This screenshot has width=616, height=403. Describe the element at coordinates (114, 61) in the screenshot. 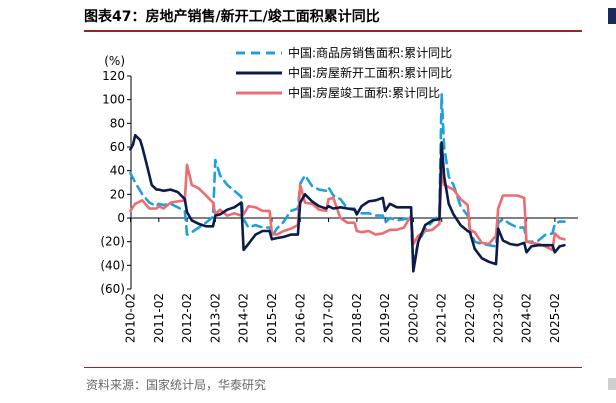

I see `y-axis-unit-label: (%)` at that location.